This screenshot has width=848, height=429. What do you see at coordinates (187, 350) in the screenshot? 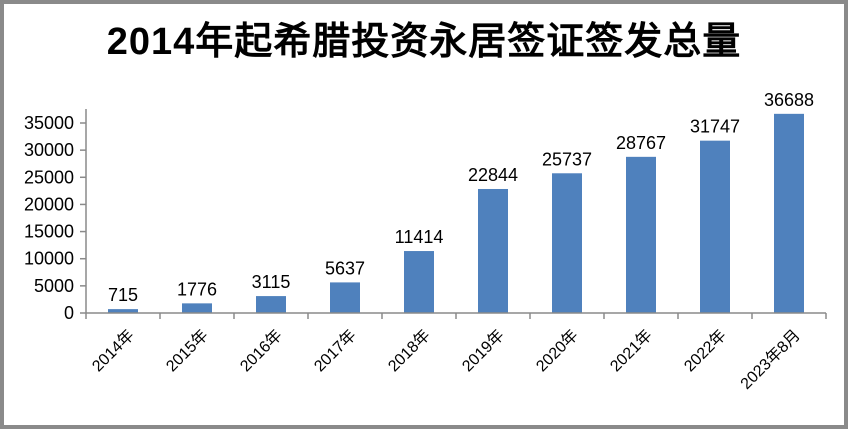
I see `x-tick-label: 2015年` at bounding box center [187, 350].